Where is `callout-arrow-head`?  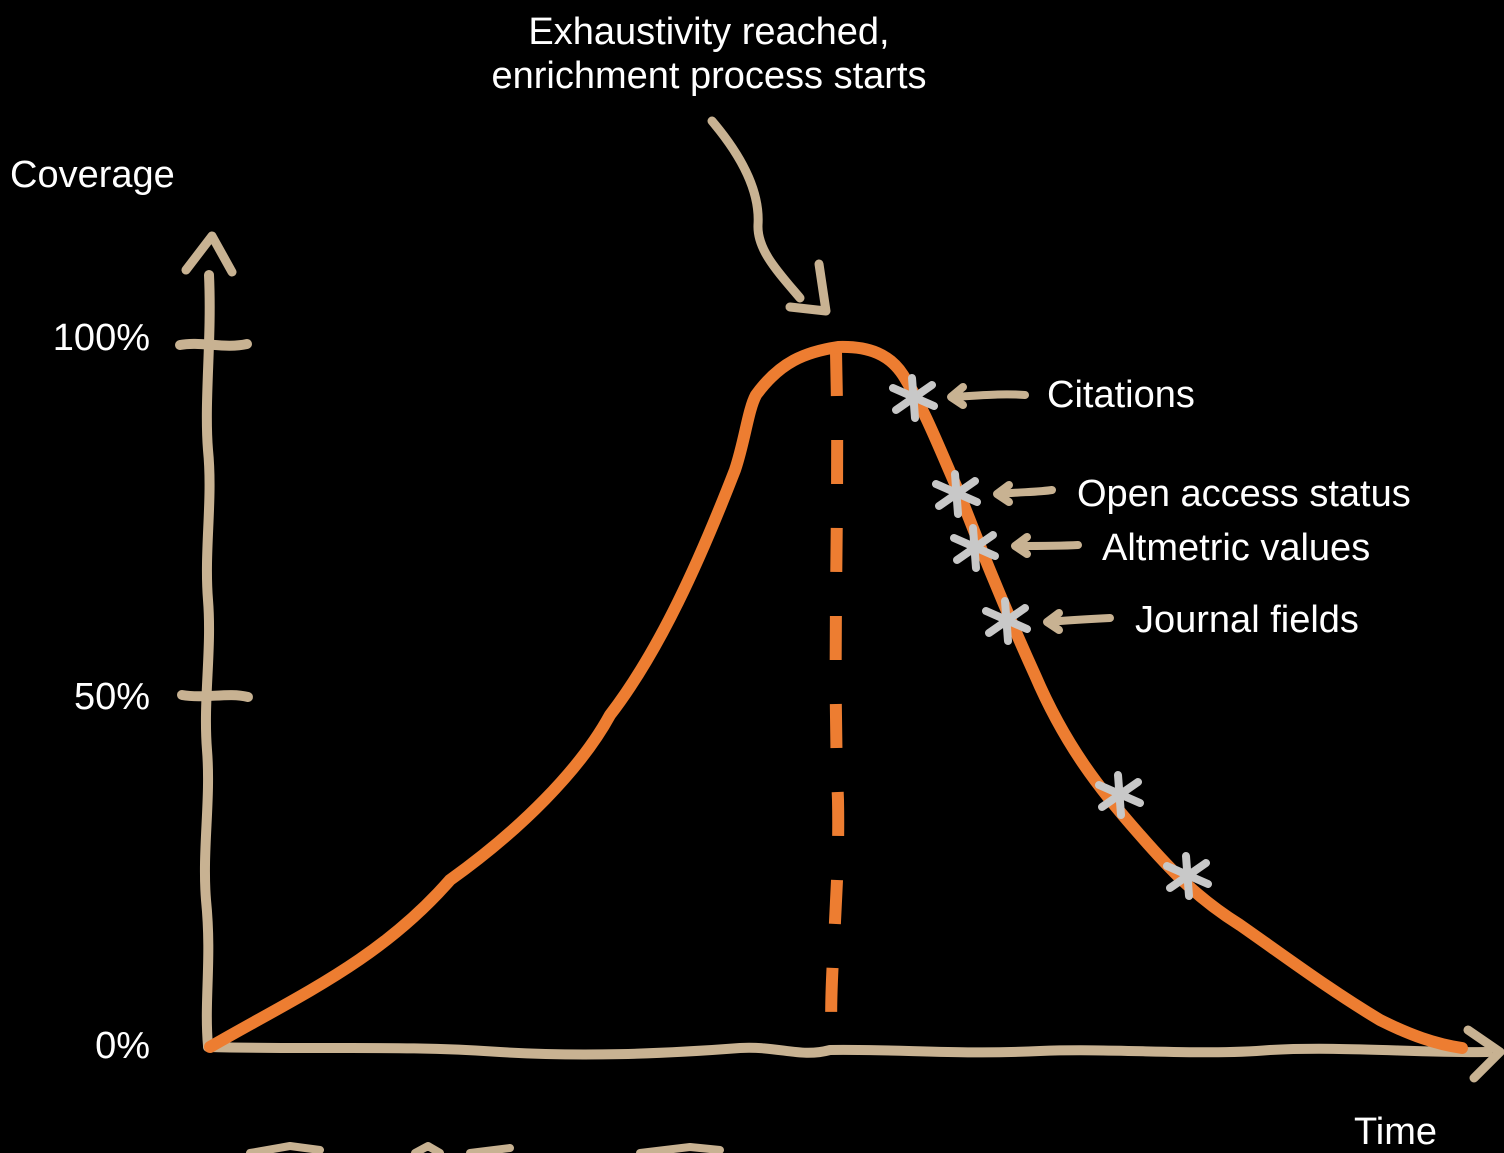
callout-arrow-head is located at coordinates (808, 287).